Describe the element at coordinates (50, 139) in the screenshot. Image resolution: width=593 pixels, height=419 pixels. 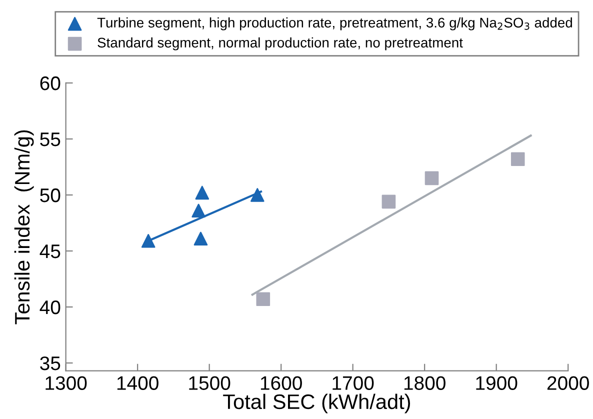
I see `y-tick-label: 55` at that location.